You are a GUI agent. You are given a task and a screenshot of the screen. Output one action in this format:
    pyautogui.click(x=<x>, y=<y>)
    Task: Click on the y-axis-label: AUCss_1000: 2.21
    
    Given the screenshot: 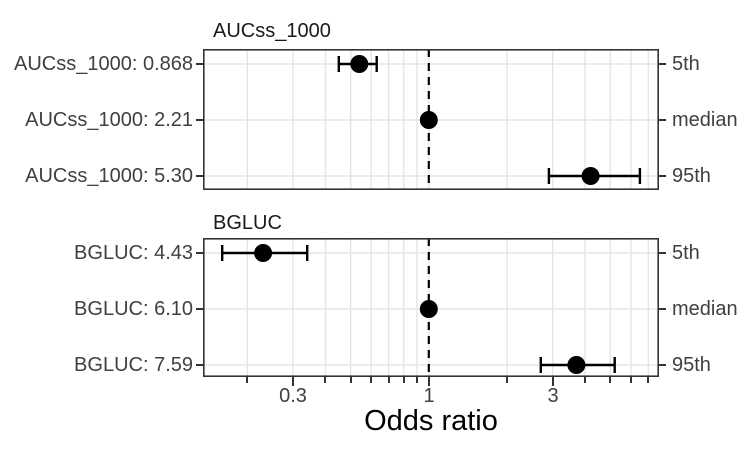 What is the action you would take?
    pyautogui.click(x=109, y=120)
    